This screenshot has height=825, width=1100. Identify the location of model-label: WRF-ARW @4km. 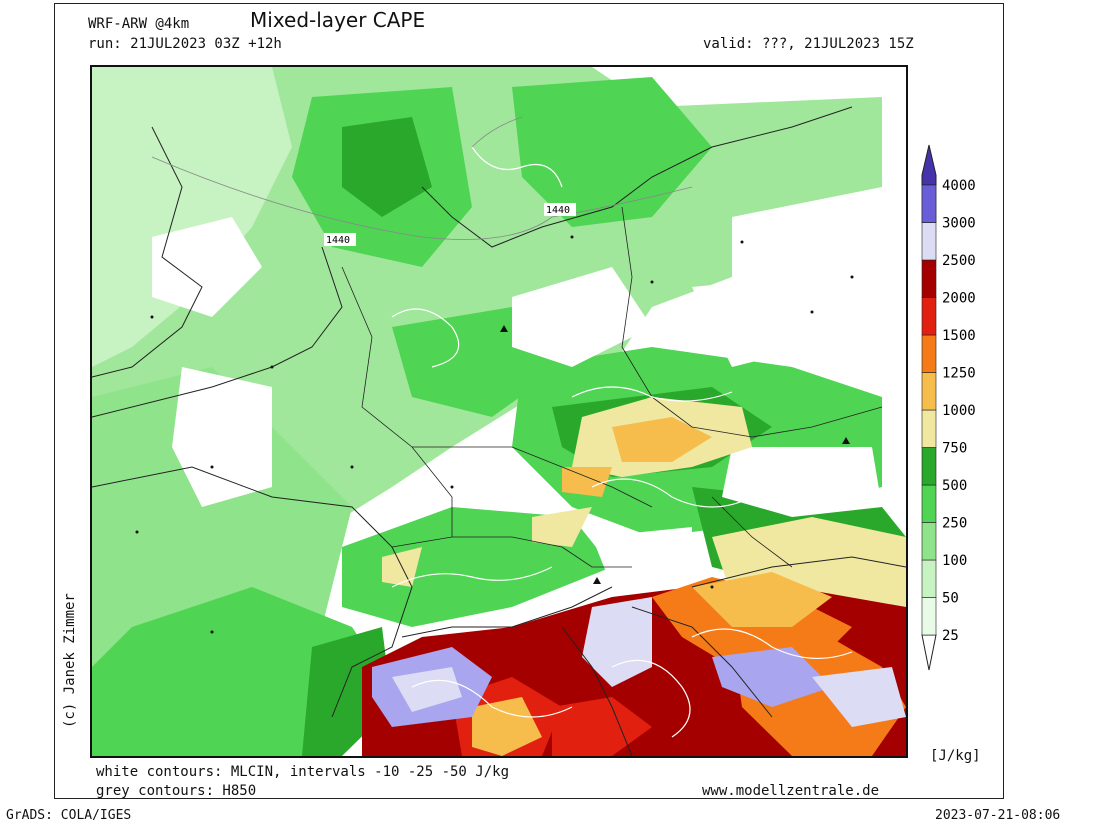
(139, 24).